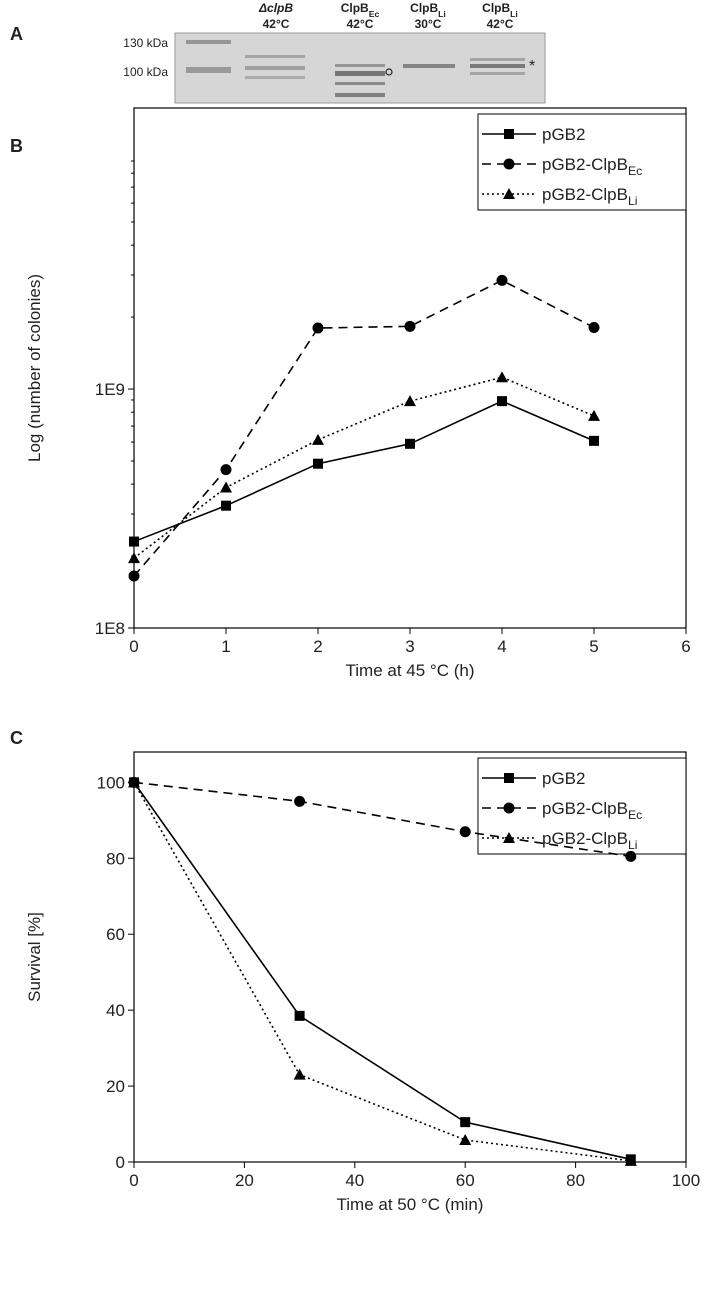  I want to click on x-tick-label: 20, so click(244, 1180).